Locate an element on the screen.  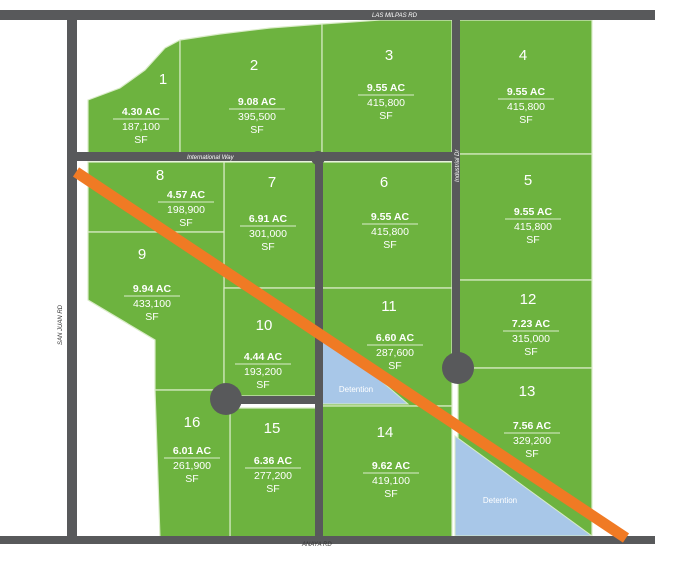
road-label-san-juan: SAN JUAN RD is located at coordinates (61, 324).